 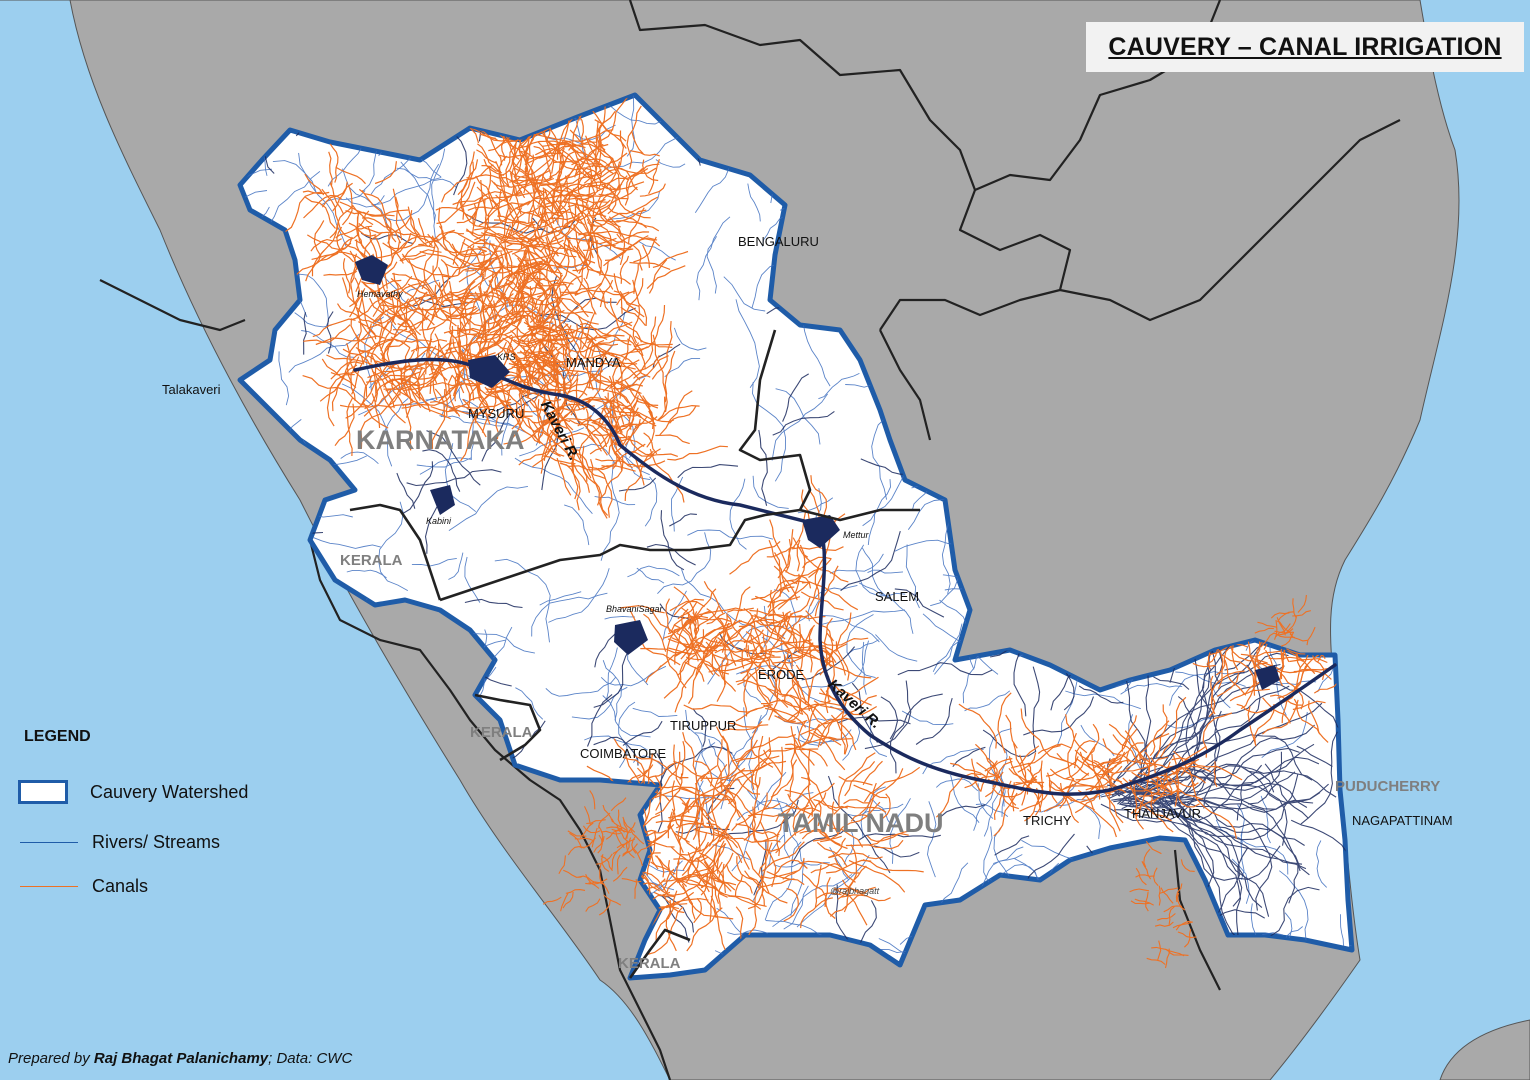 I want to click on map-title: CAUVERY – CANAL IRRIGATION, so click(x=1305, y=46).